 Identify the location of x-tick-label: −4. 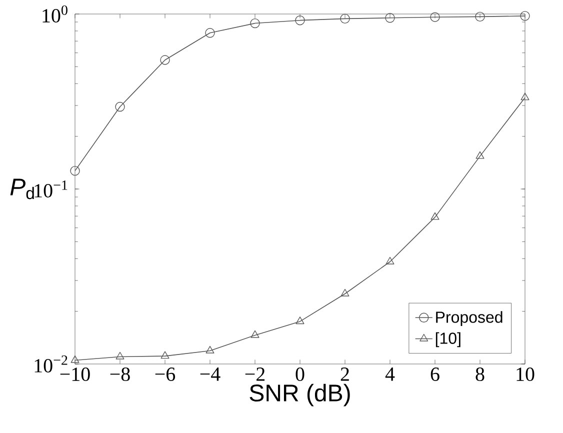
(210, 374).